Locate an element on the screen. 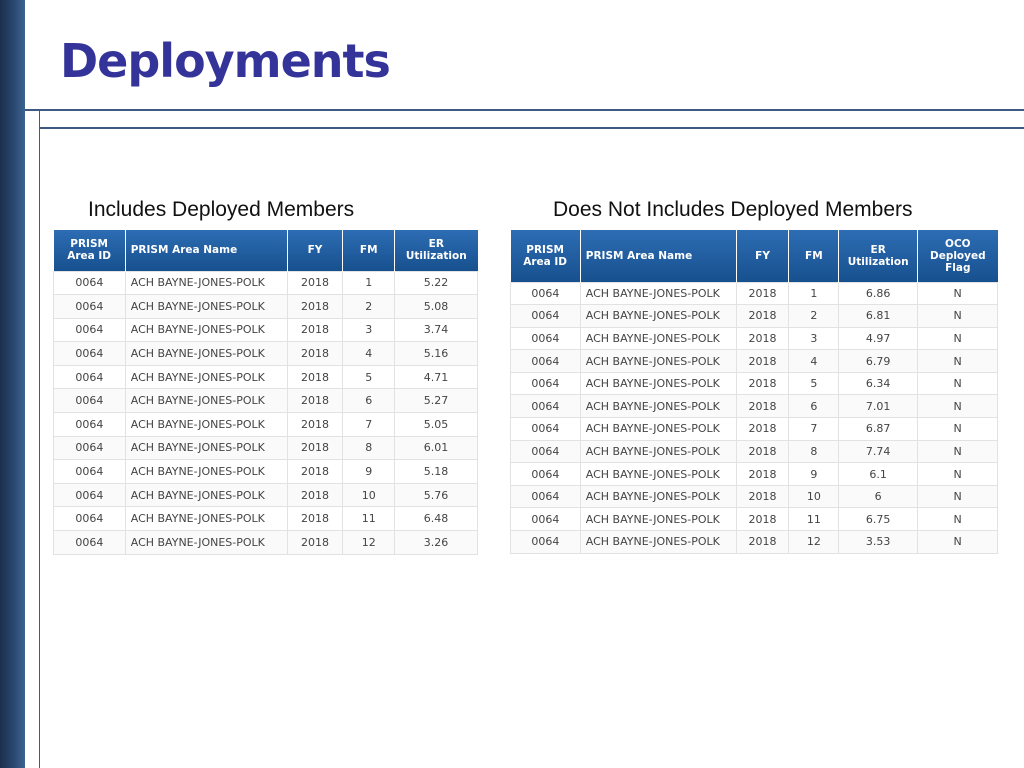  table-cell: 6.1 is located at coordinates (878, 474).